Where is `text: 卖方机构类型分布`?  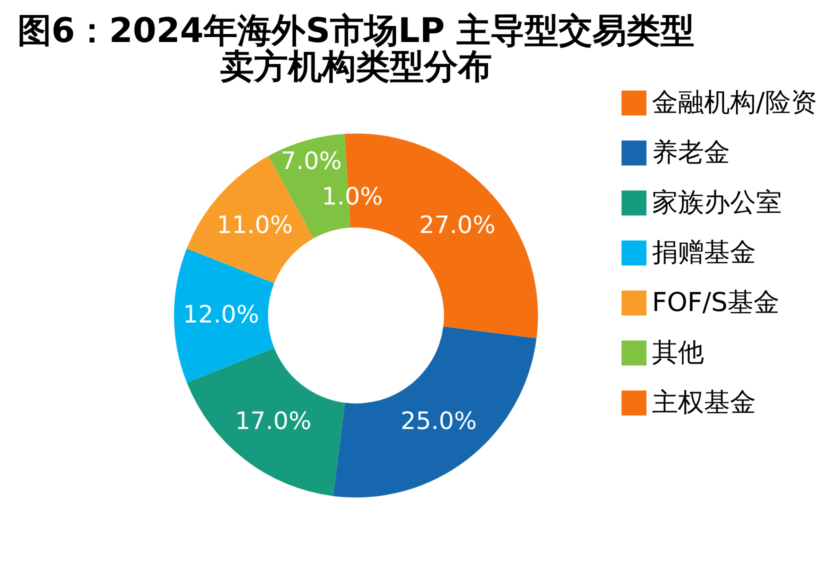 text: 卖方机构类型分布 is located at coordinates (356, 67).